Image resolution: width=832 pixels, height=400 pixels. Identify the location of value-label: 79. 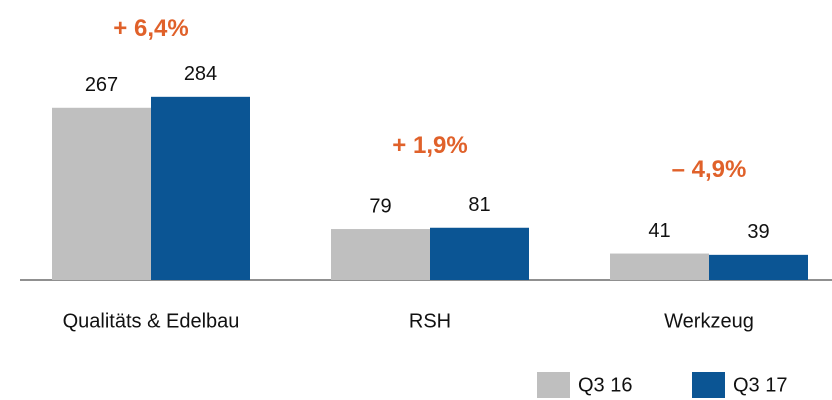
(380, 206).